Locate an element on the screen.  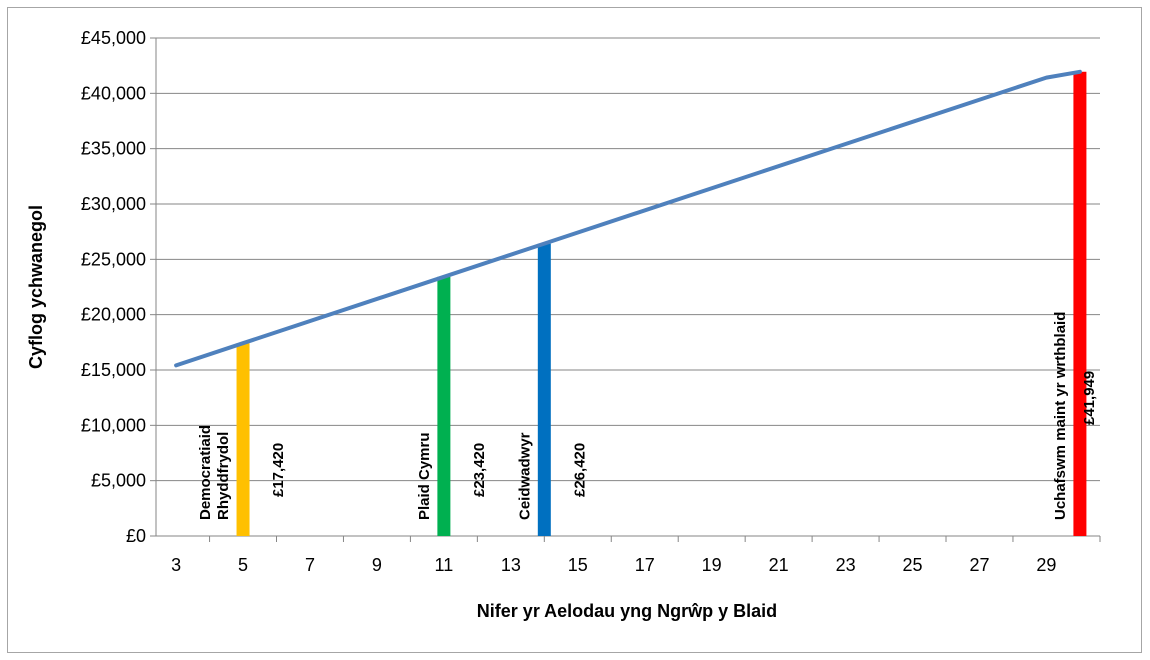
bar-category-label: Plaid Cymru is located at coordinates (424, 476).